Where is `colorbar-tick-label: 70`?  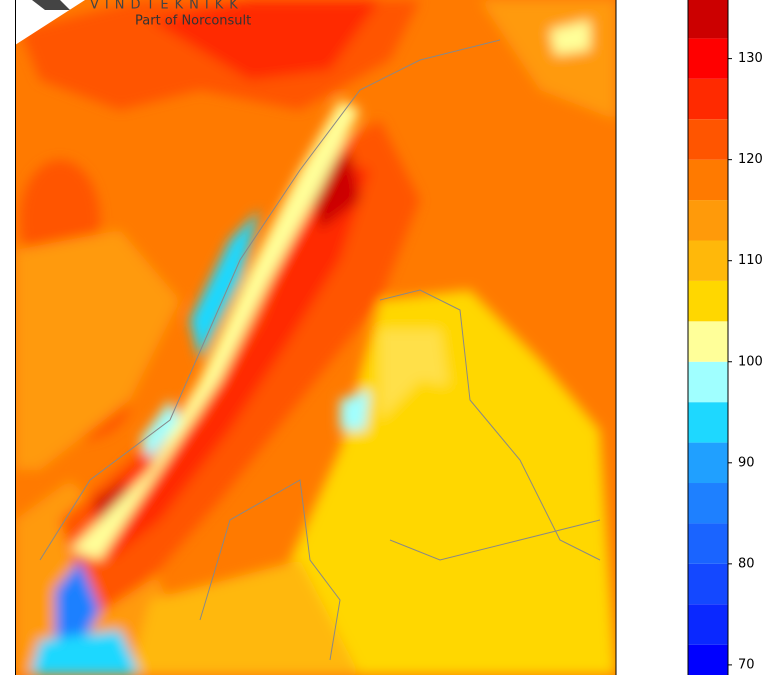
colorbar-tick-label: 70 is located at coordinates (746, 664).